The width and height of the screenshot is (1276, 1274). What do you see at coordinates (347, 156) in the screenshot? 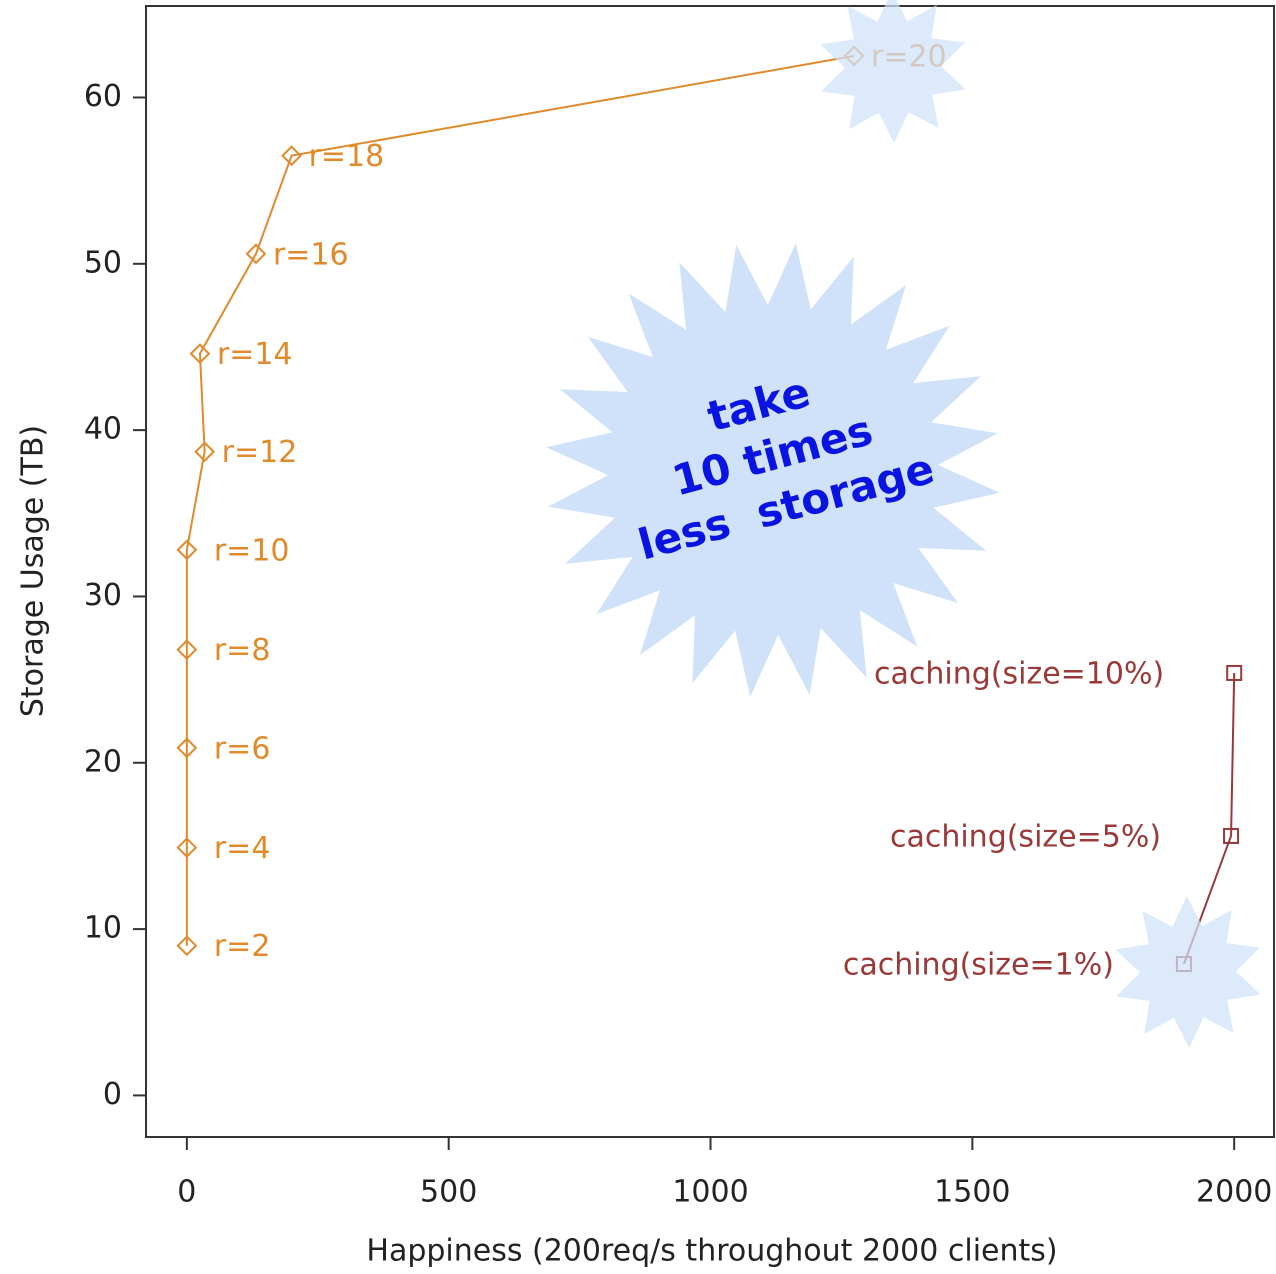
I see `point-label: r=18` at bounding box center [347, 156].